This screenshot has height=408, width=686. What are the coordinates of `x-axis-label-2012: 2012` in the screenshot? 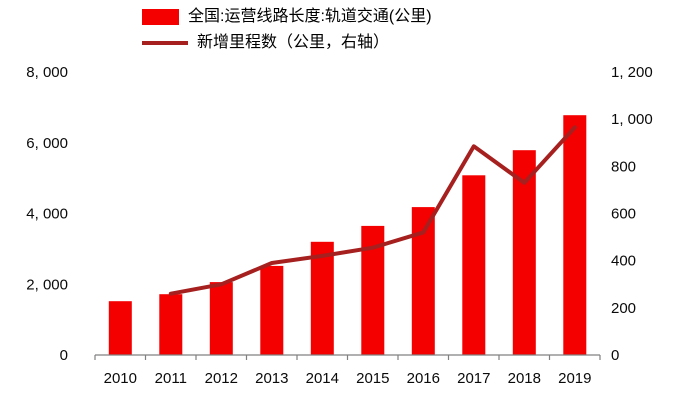 It's located at (221, 378).